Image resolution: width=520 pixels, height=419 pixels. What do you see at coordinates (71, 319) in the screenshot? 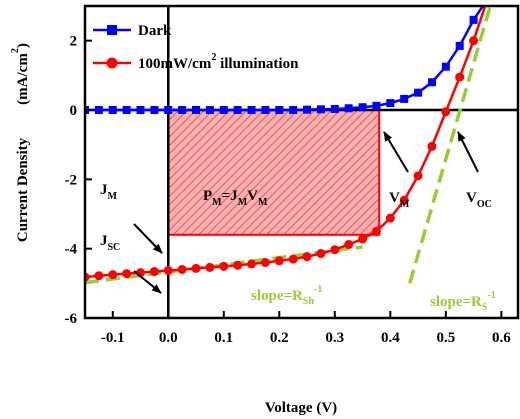
I see `y-tick-label: -6` at bounding box center [71, 319].